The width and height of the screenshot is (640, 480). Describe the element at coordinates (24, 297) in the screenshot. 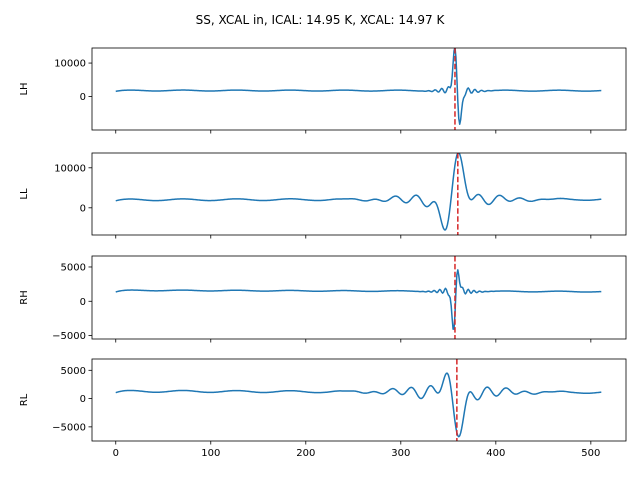

I see `y-axis-label: RH` at that location.